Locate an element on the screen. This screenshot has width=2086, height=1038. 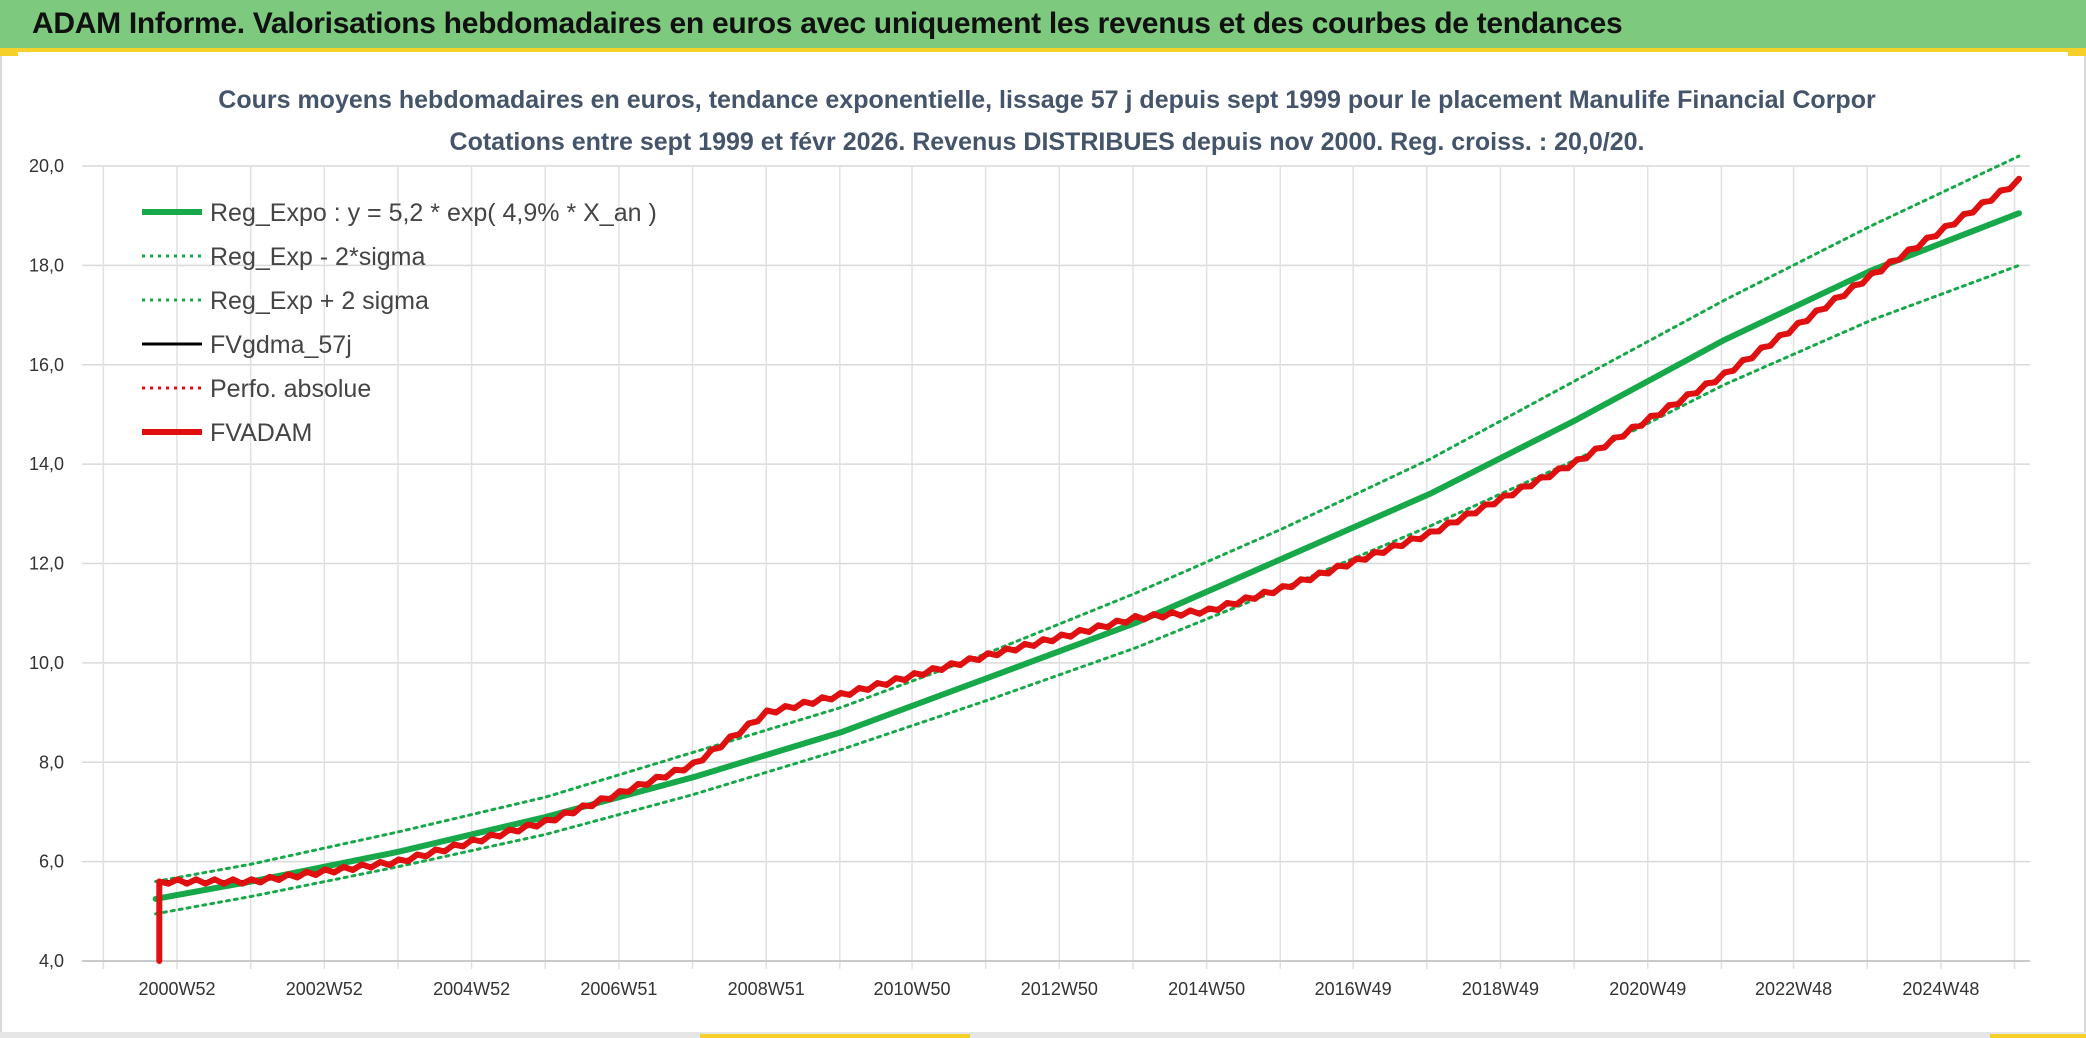
legend-label: FVgdma_57j is located at coordinates (281, 345).